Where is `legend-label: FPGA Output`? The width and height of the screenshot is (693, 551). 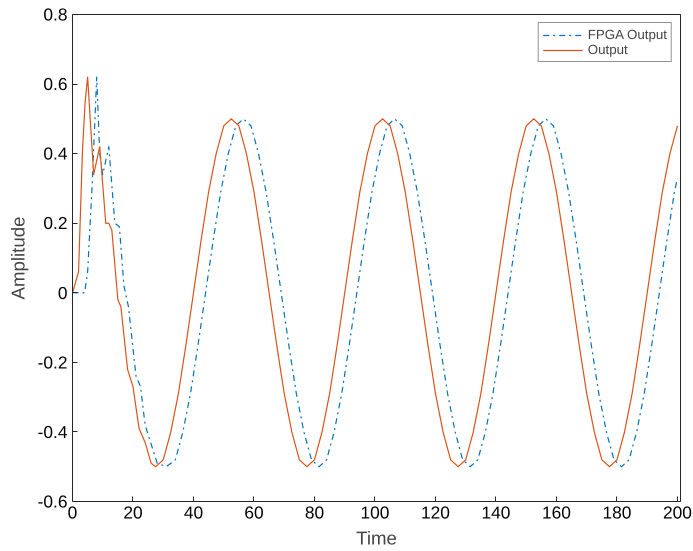
legend-label: FPGA Output is located at coordinates (627, 34).